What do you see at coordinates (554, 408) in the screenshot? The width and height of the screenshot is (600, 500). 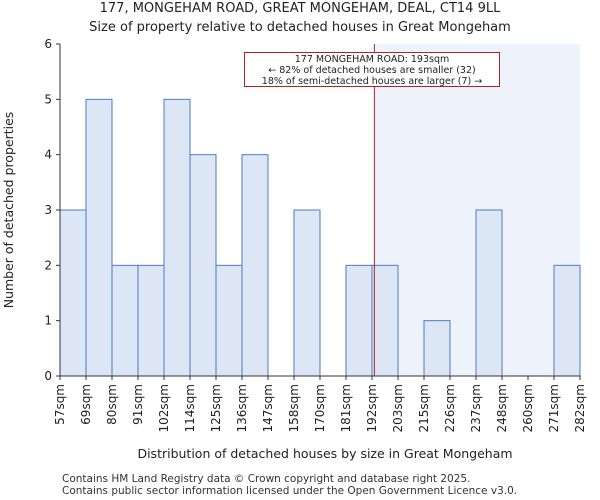 I see `x-tick-label: 271sqm` at bounding box center [554, 408].